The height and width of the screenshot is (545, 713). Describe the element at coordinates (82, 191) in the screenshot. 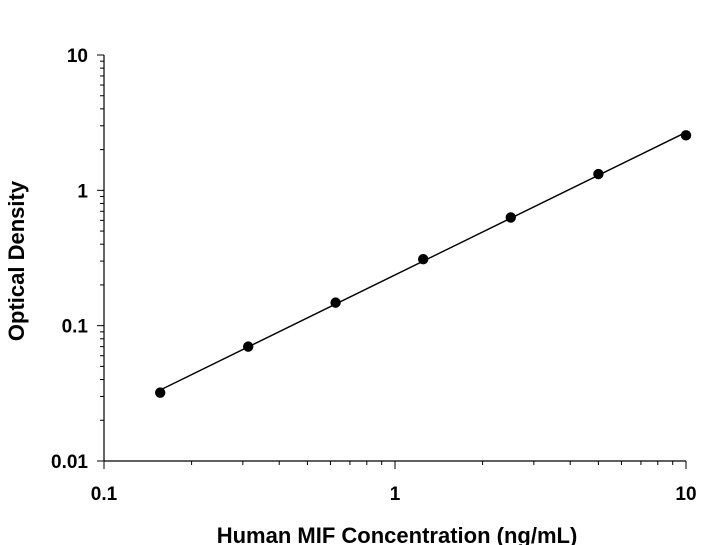

I see `y-tick-label: 1` at that location.